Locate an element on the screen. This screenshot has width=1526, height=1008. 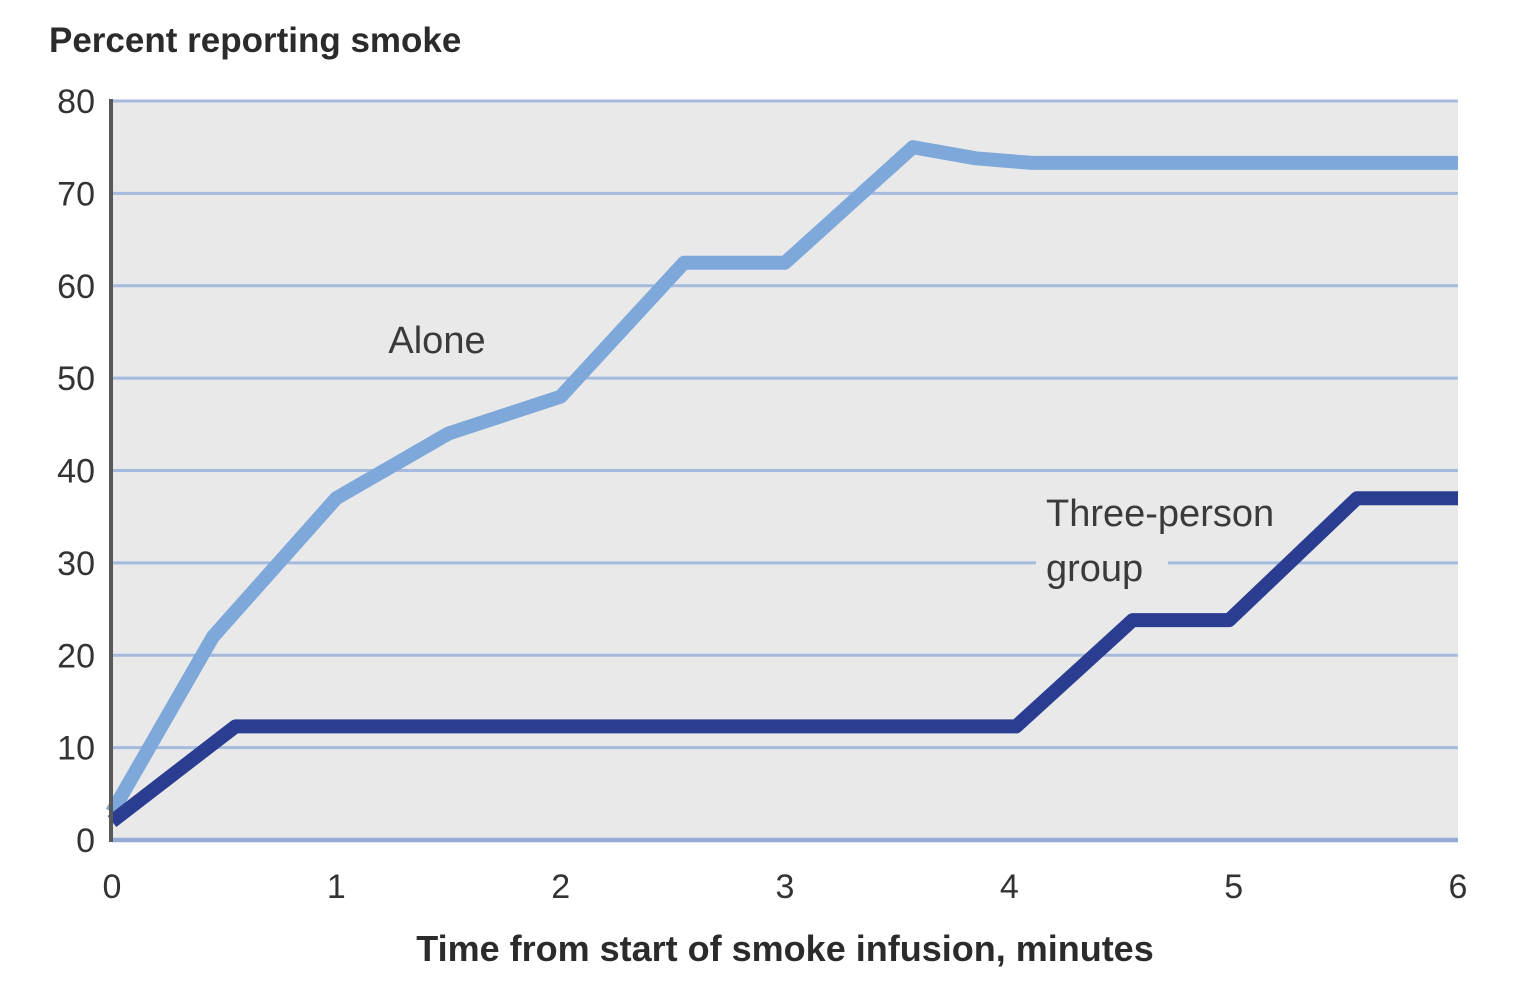
series-label-alone: Alone is located at coordinates (436, 341).